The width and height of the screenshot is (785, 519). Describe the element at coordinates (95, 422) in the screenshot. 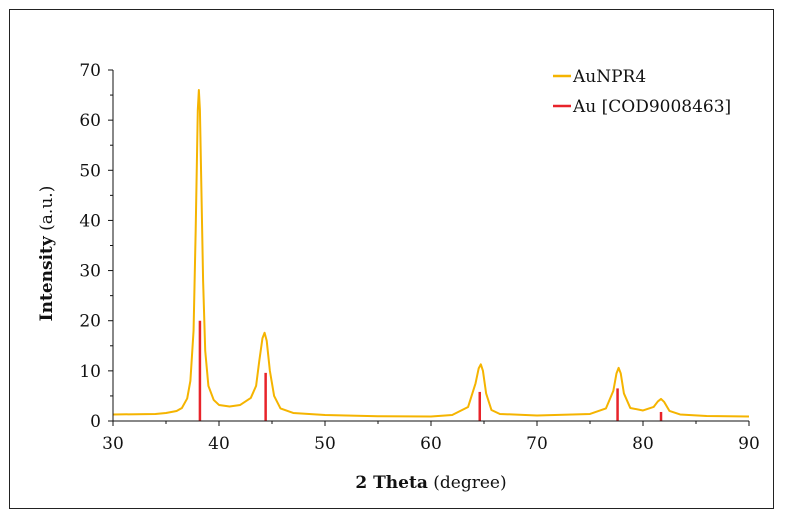

I see `y-tick-label: 0` at that location.